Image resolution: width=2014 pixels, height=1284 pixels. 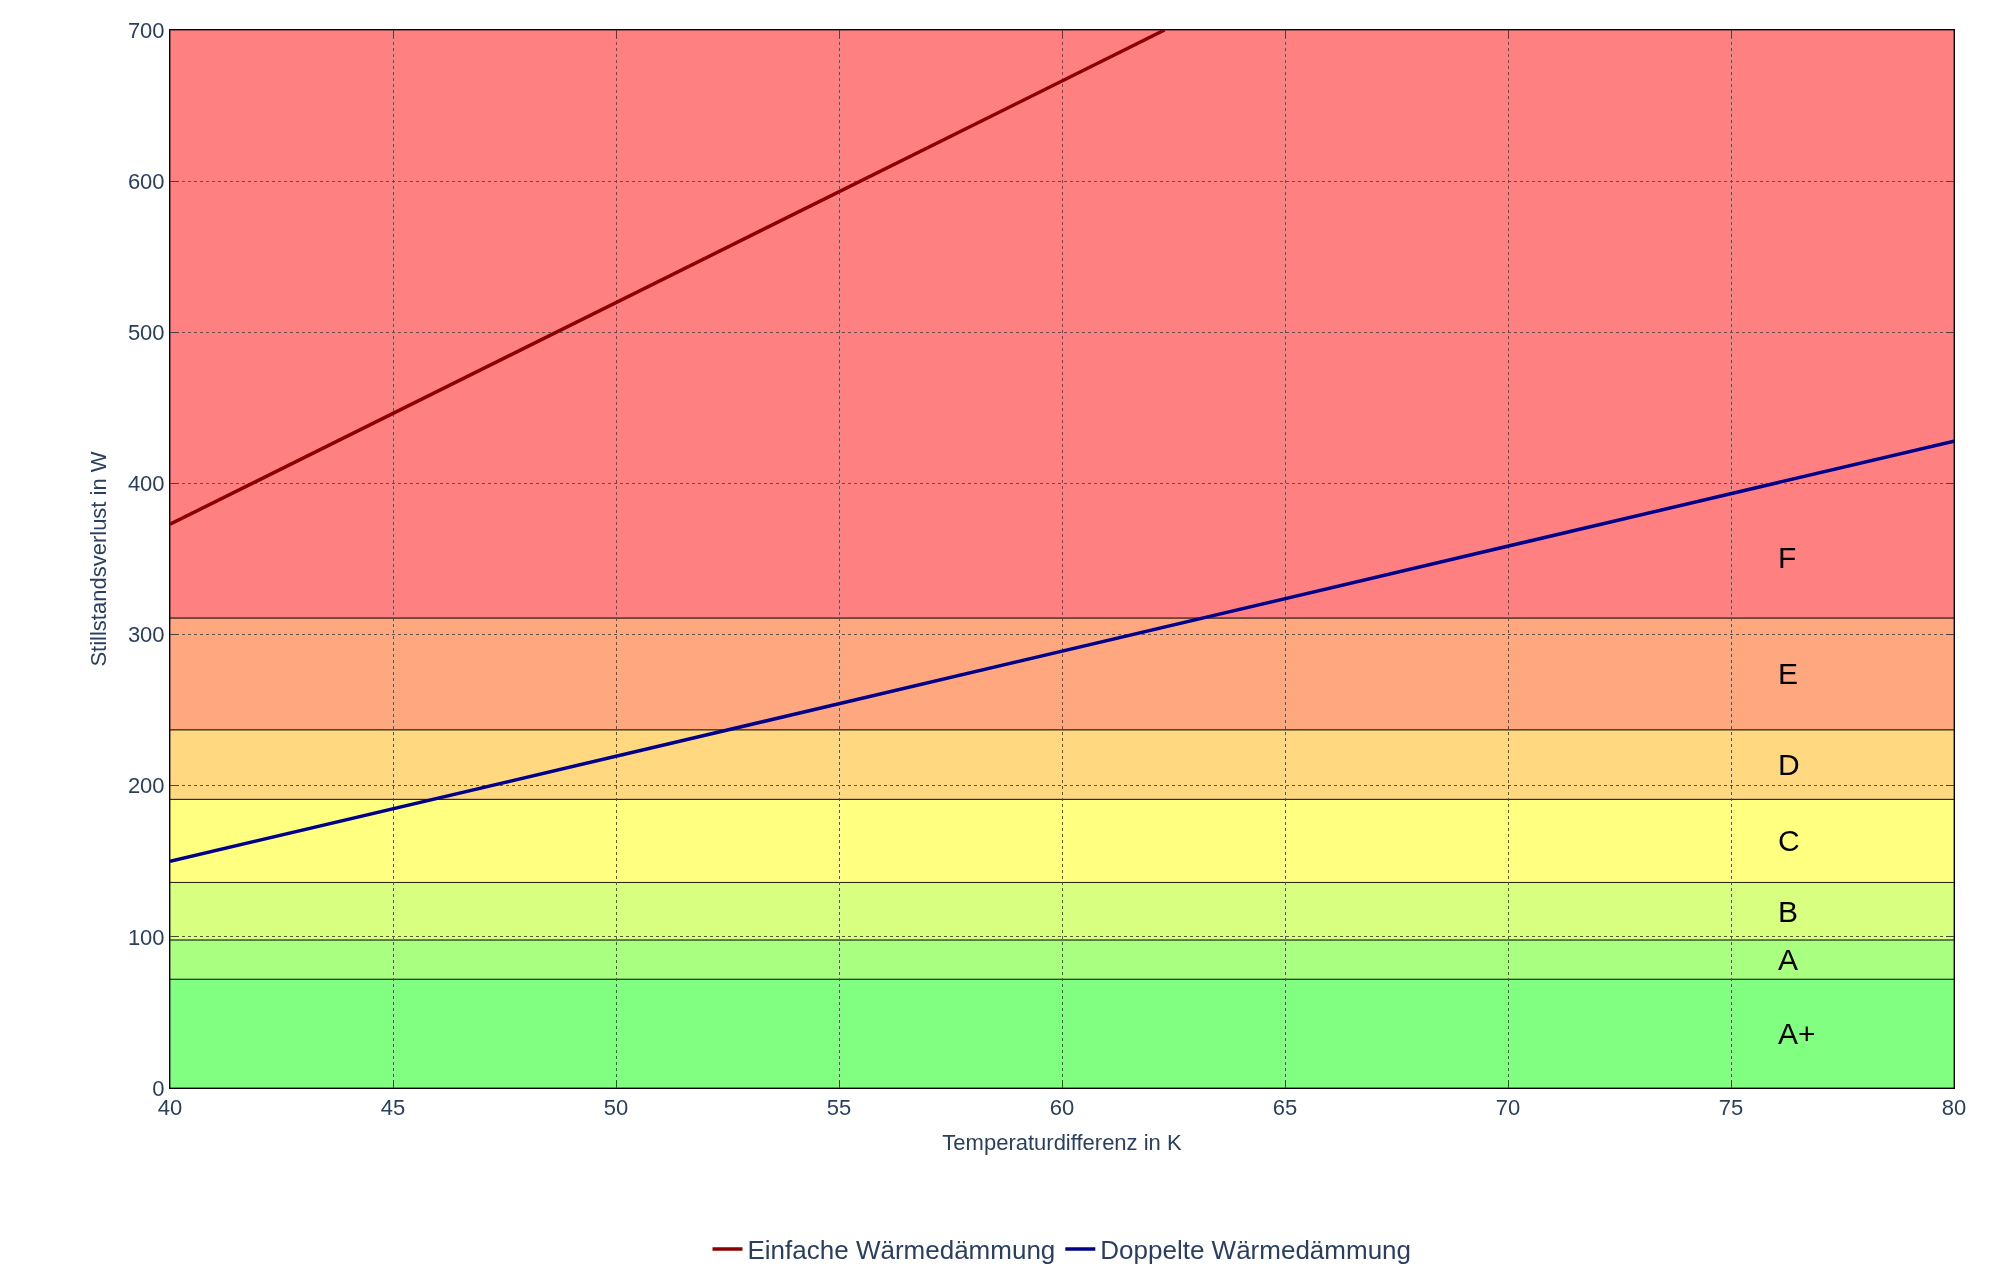 I want to click on x-tick-label: 70, so click(x=1508, y=1108).